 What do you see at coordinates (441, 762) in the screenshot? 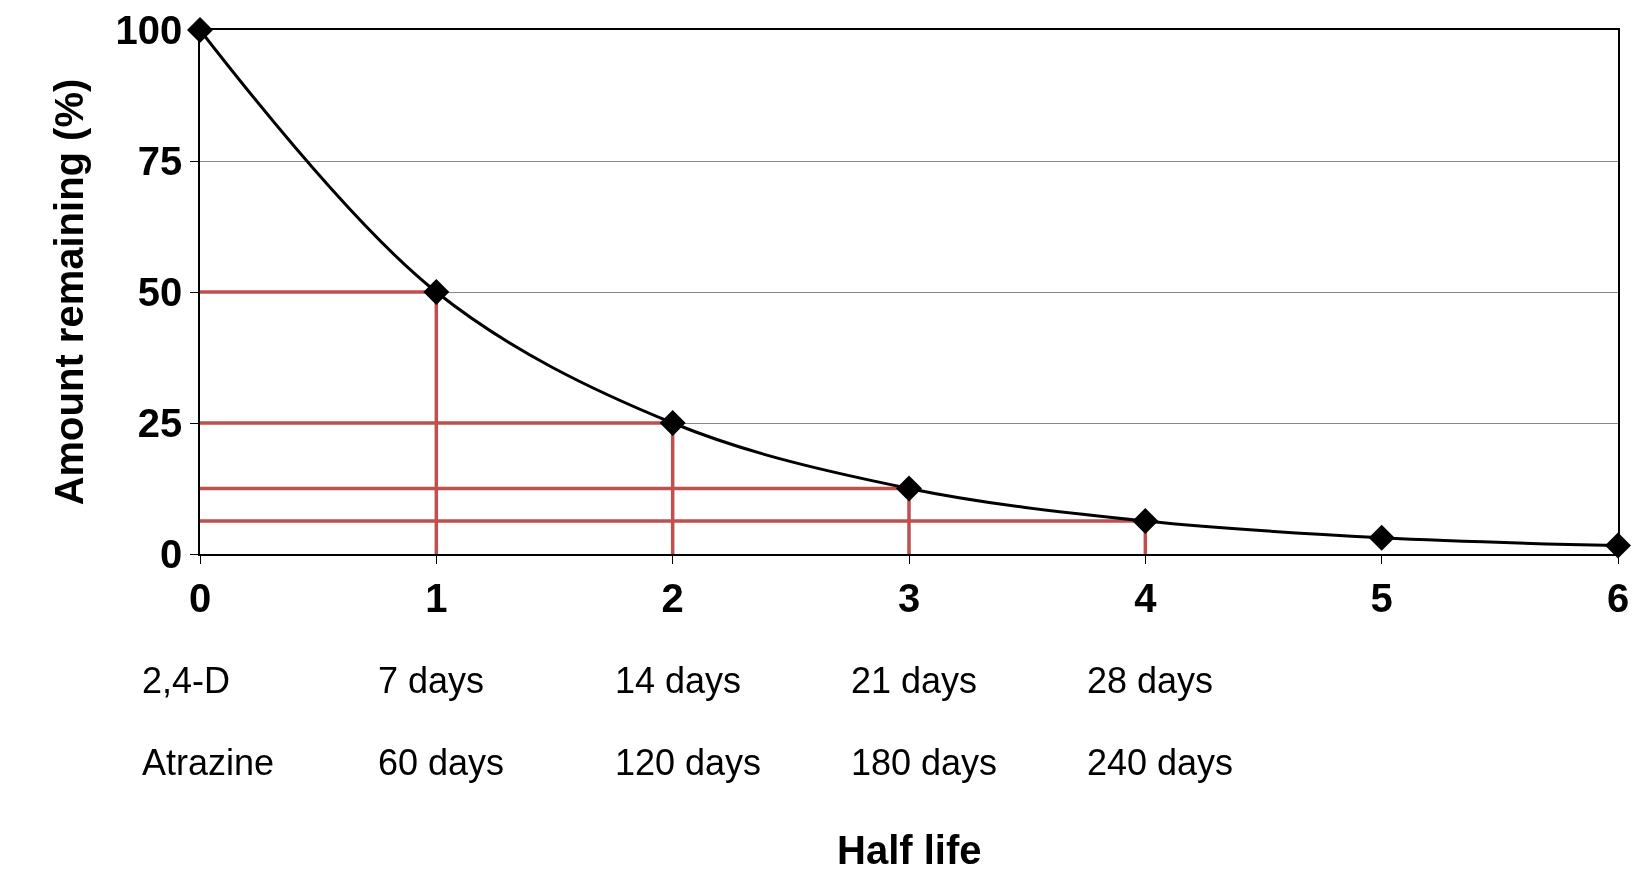
I see `text: 60 days` at bounding box center [441, 762].